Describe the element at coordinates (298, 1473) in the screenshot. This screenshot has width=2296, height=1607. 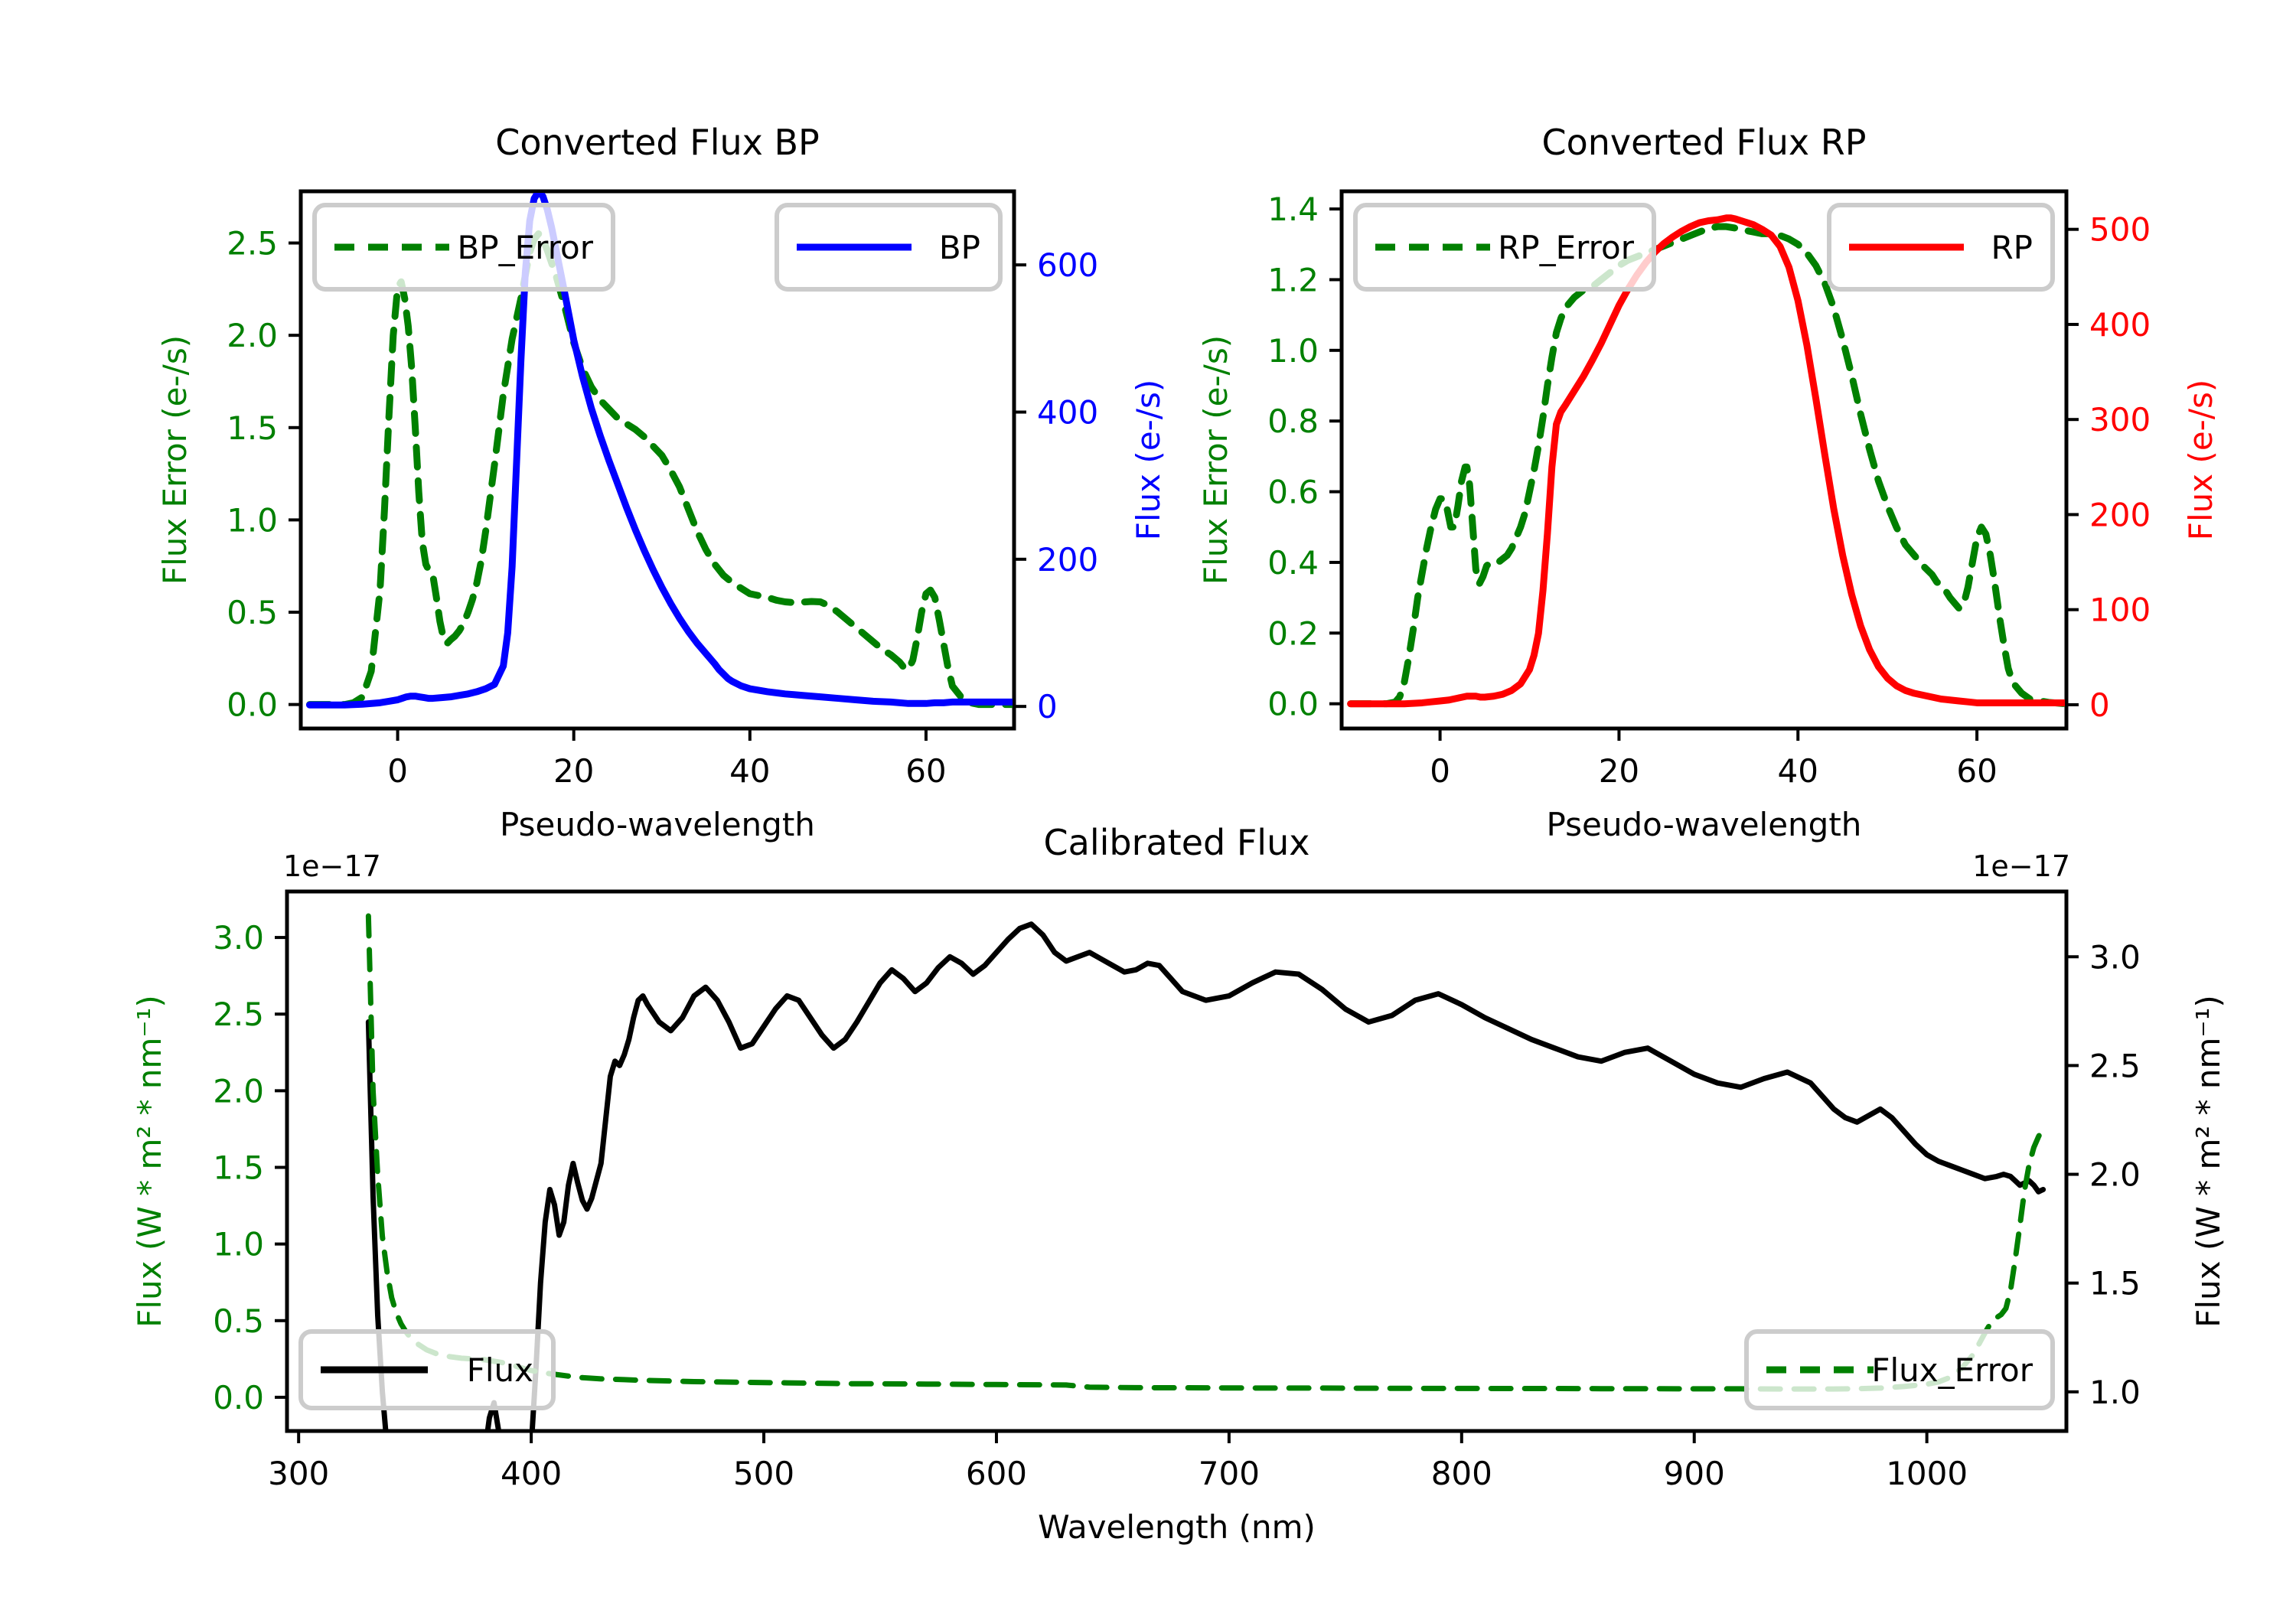
I see `xtick-label-0: 300` at that location.